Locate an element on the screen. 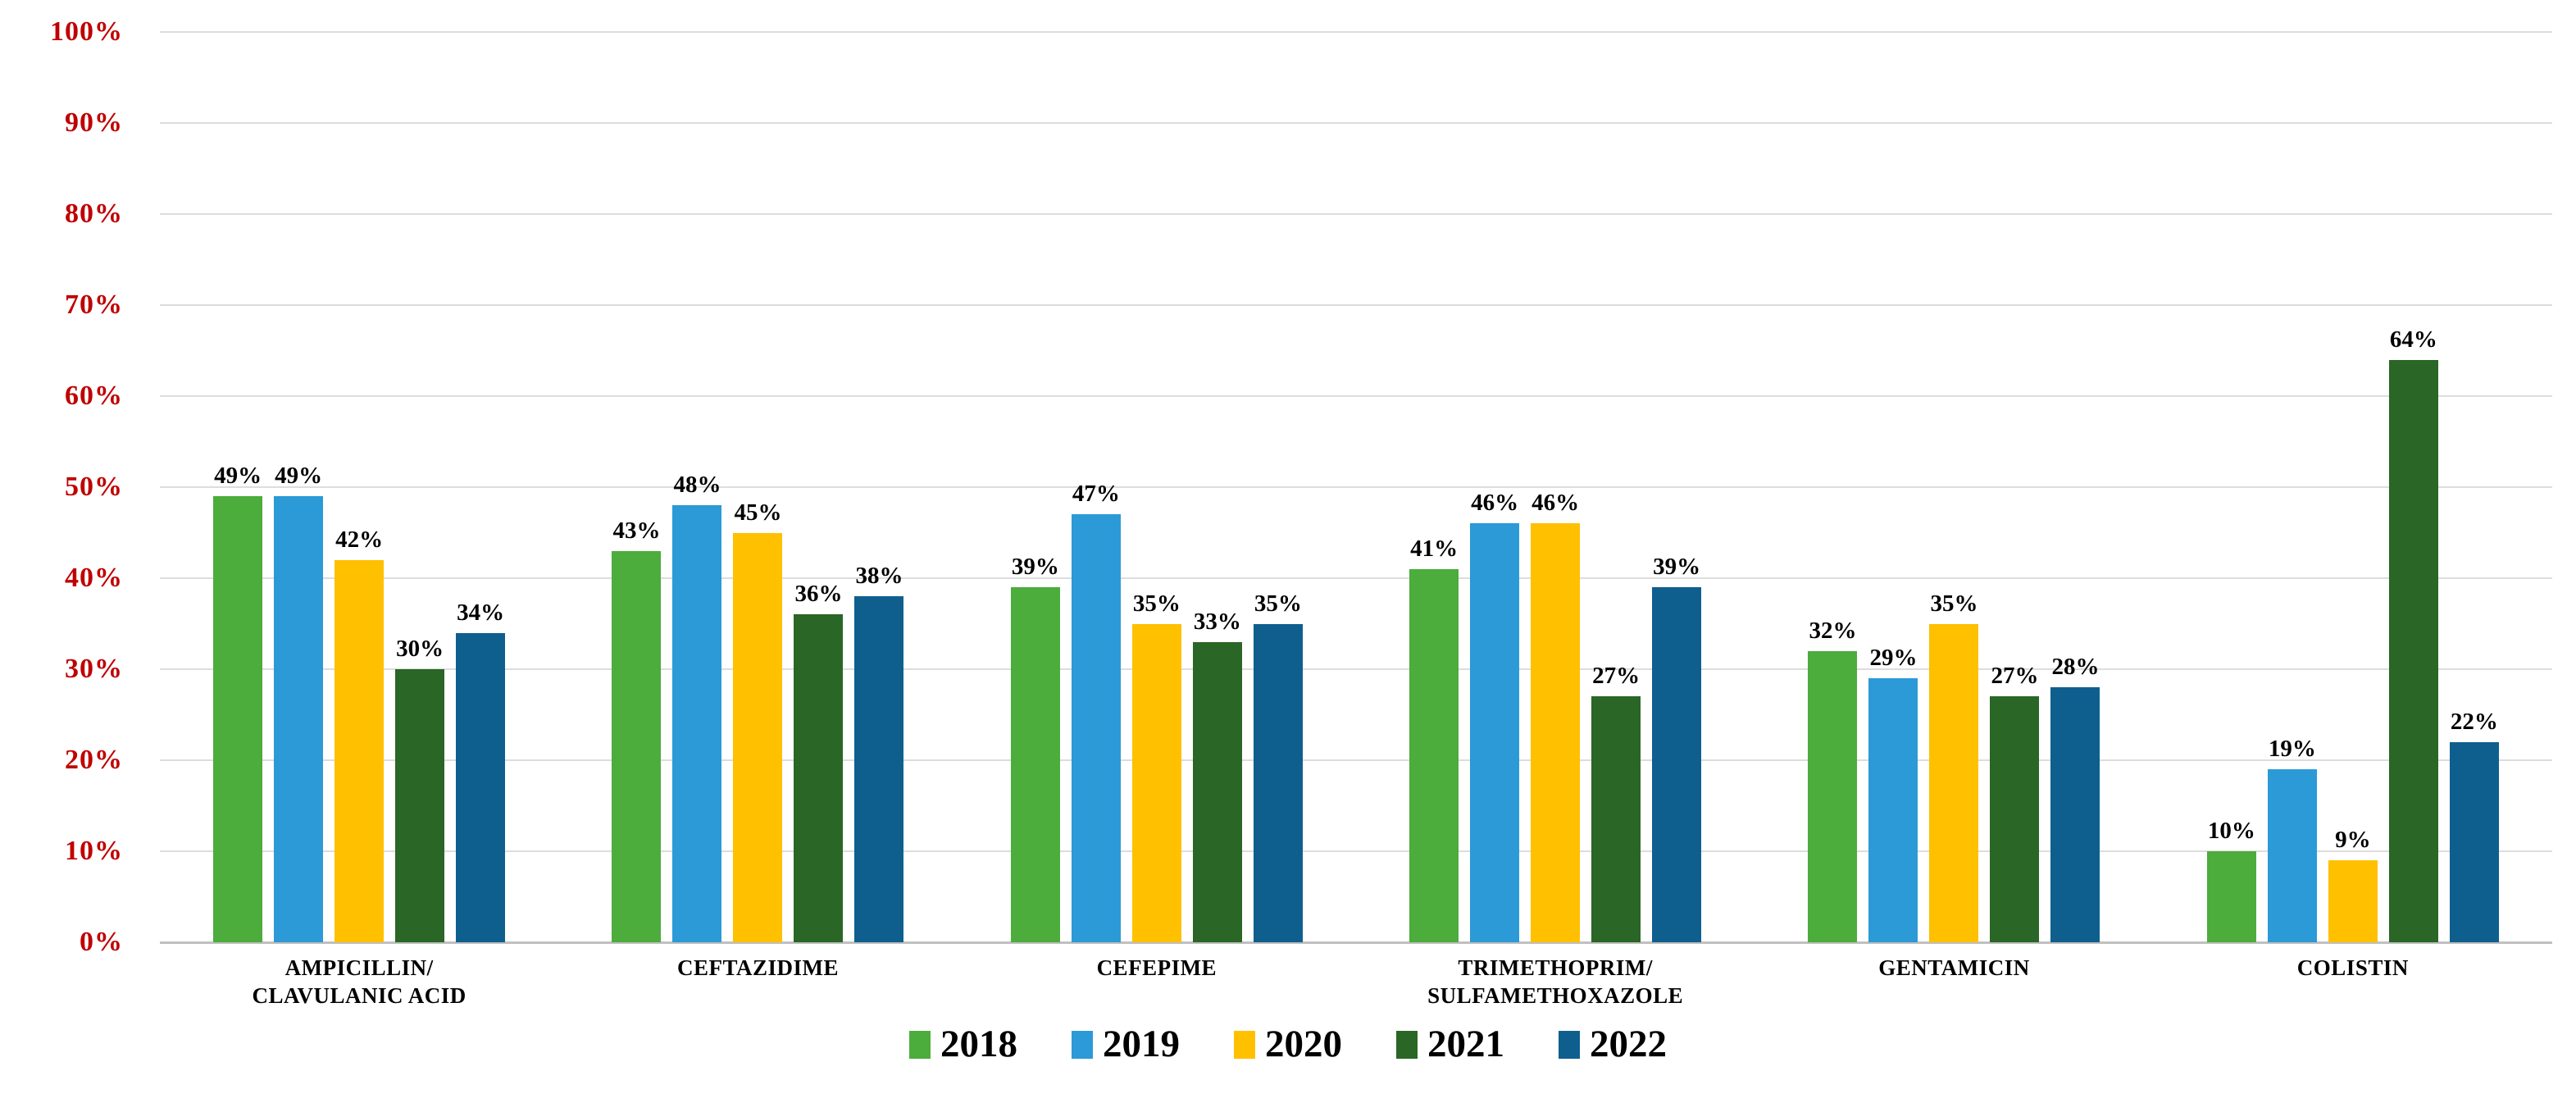 The height and width of the screenshot is (1094, 2576). data-label-2022-1: 34% is located at coordinates (481, 612).